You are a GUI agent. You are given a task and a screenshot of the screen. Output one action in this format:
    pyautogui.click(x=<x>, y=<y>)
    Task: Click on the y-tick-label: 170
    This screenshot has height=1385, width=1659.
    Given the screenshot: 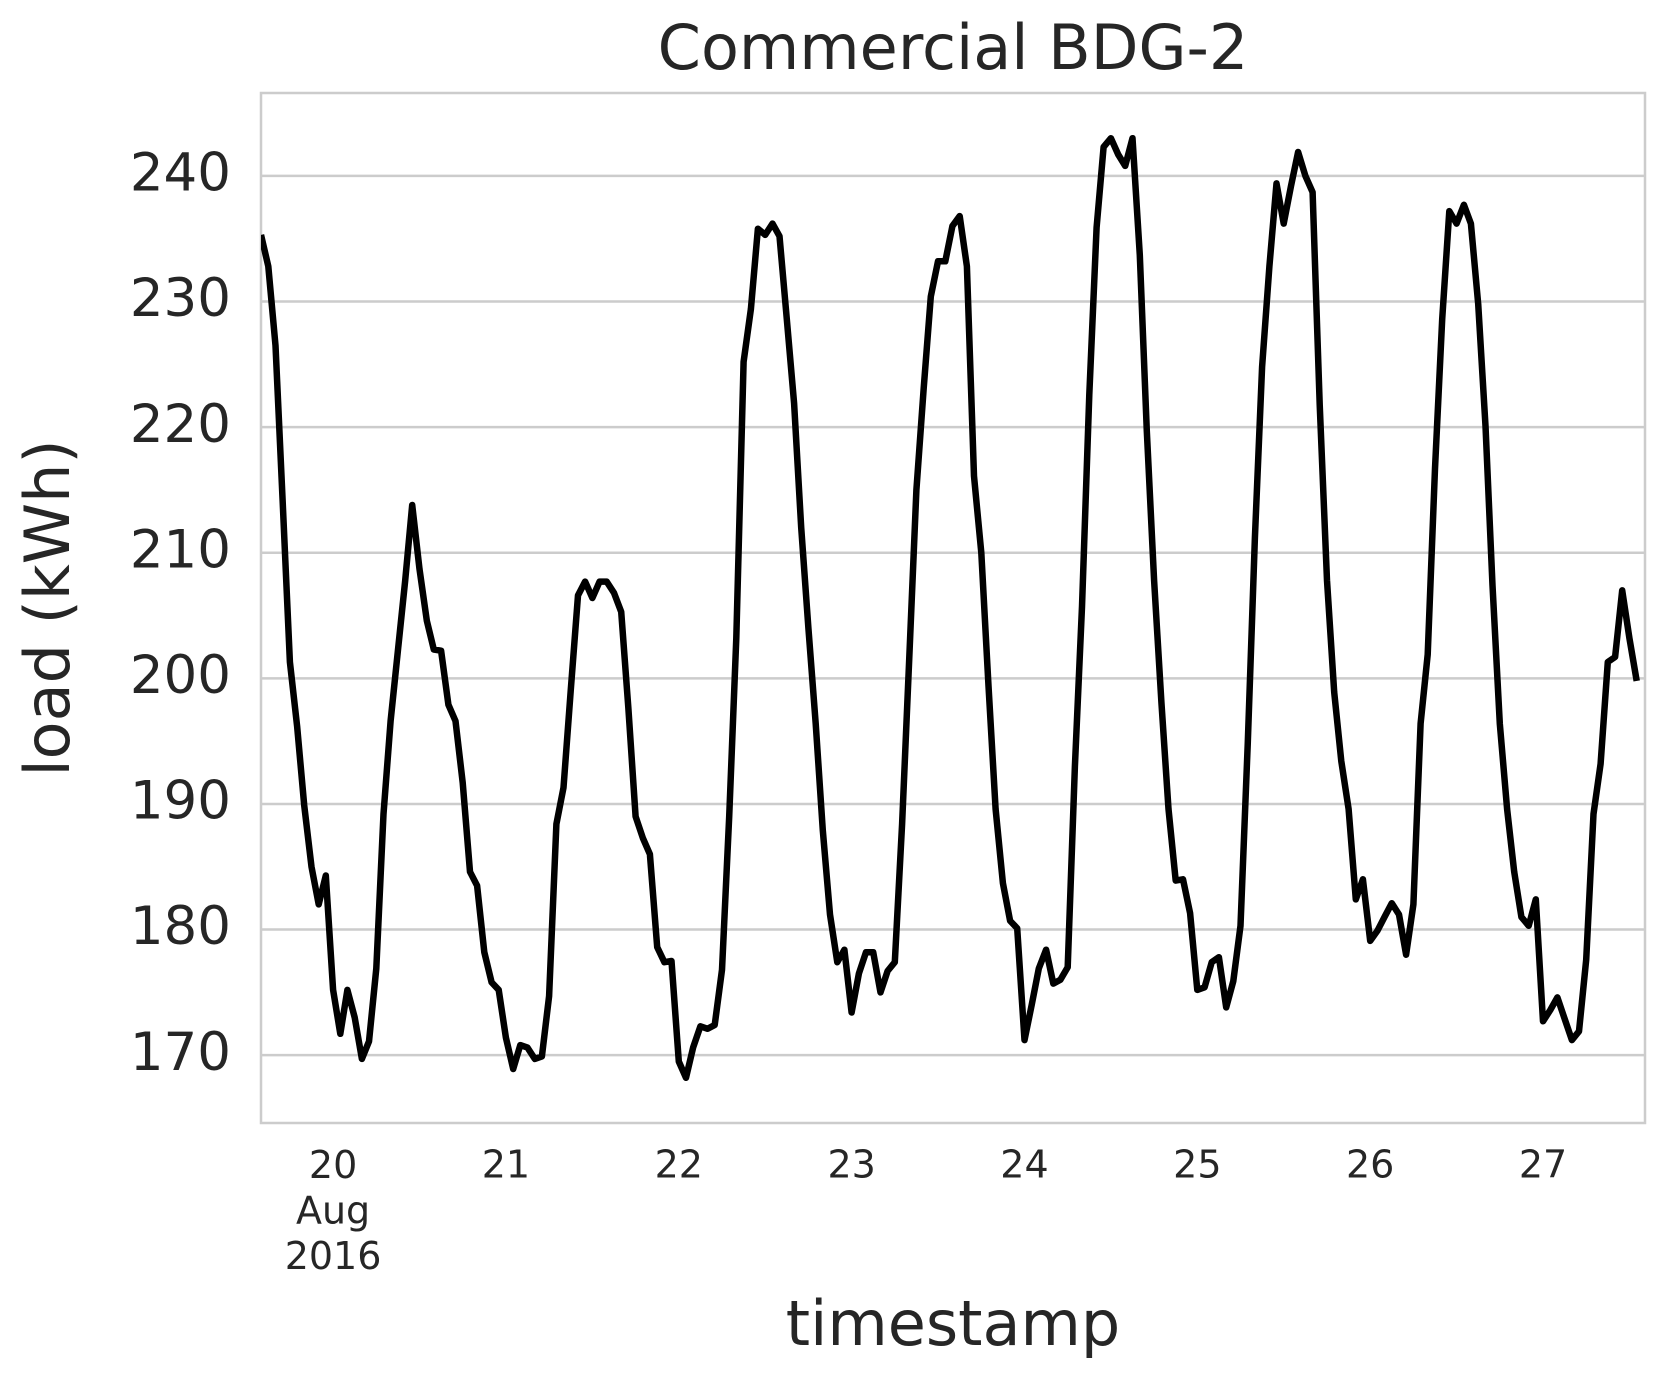 What is the action you would take?
    pyautogui.click(x=180, y=1052)
    